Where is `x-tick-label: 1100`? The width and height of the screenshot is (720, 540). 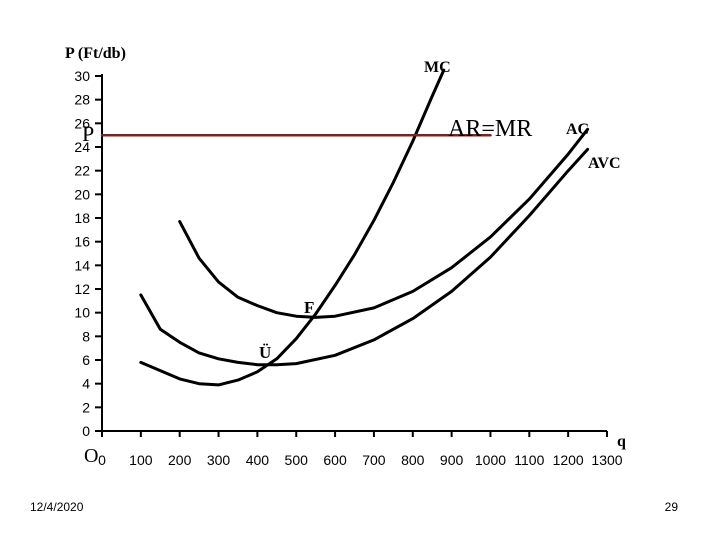 x-tick-label: 1100 is located at coordinates (529, 460).